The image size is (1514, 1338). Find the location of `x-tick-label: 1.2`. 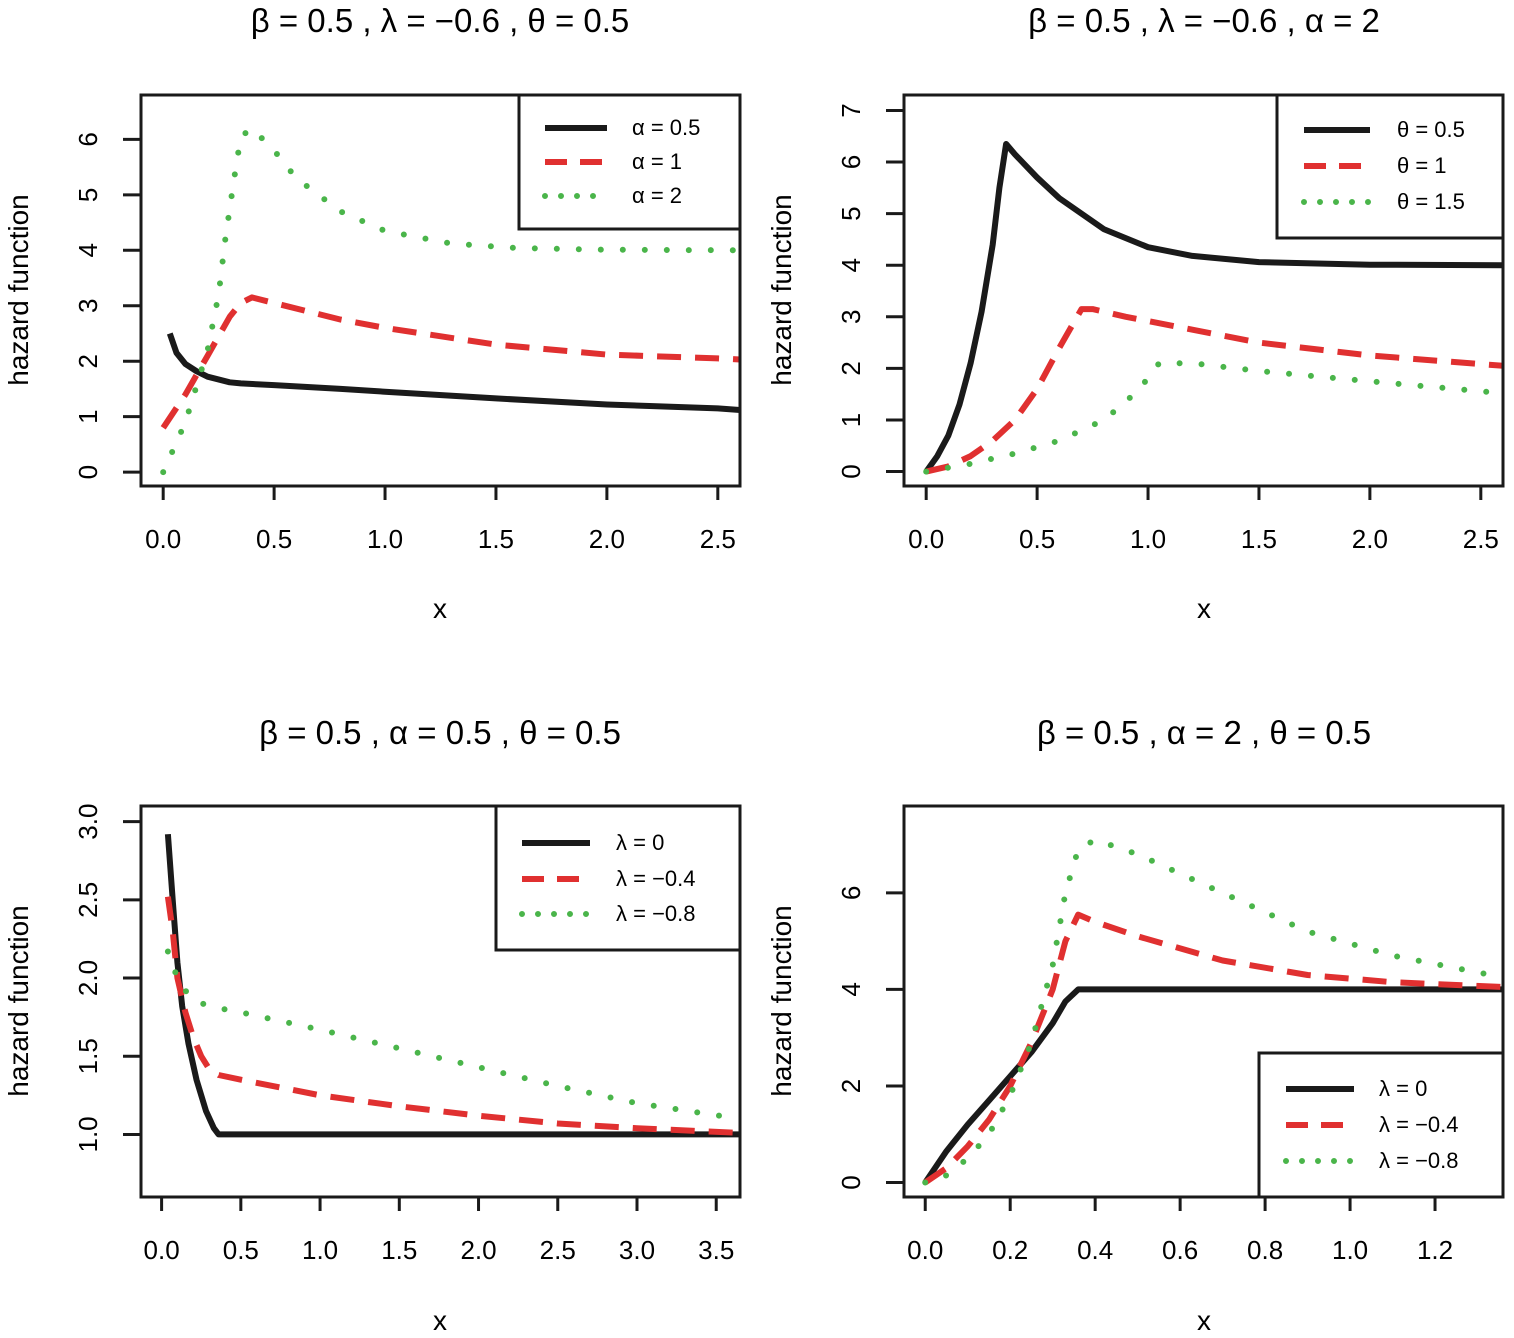

x-tick-label: 1.2 is located at coordinates (1435, 1250).